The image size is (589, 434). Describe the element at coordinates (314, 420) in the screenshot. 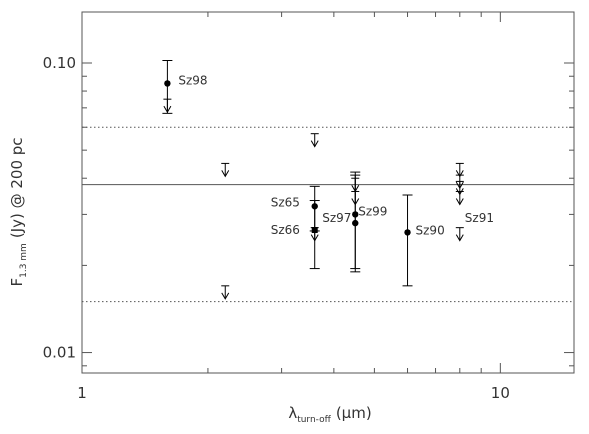

I see `x-axis-label-subscript: turn-off` at that location.